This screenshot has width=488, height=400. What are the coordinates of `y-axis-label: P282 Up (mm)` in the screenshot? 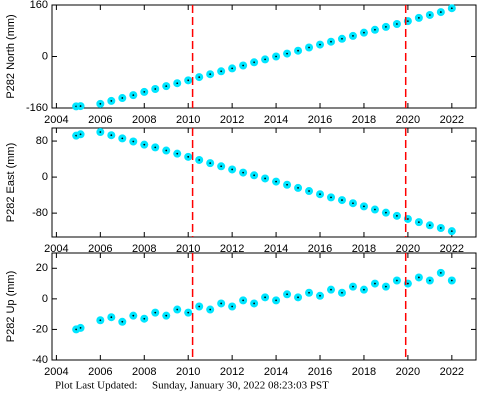 It's located at (11, 307).